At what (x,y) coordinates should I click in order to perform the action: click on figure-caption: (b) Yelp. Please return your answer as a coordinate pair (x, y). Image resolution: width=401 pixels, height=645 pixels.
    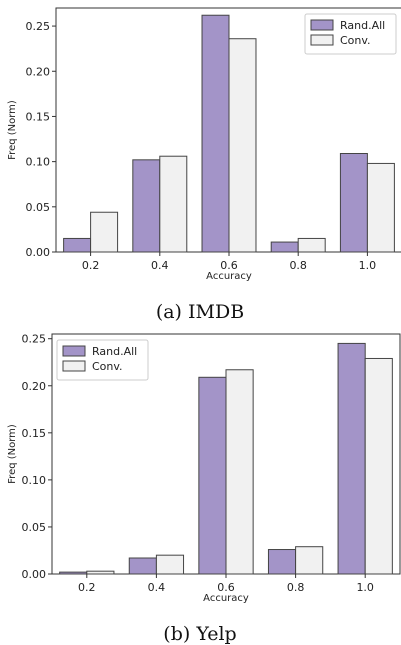
    Looking at the image, I should click on (199, 634).